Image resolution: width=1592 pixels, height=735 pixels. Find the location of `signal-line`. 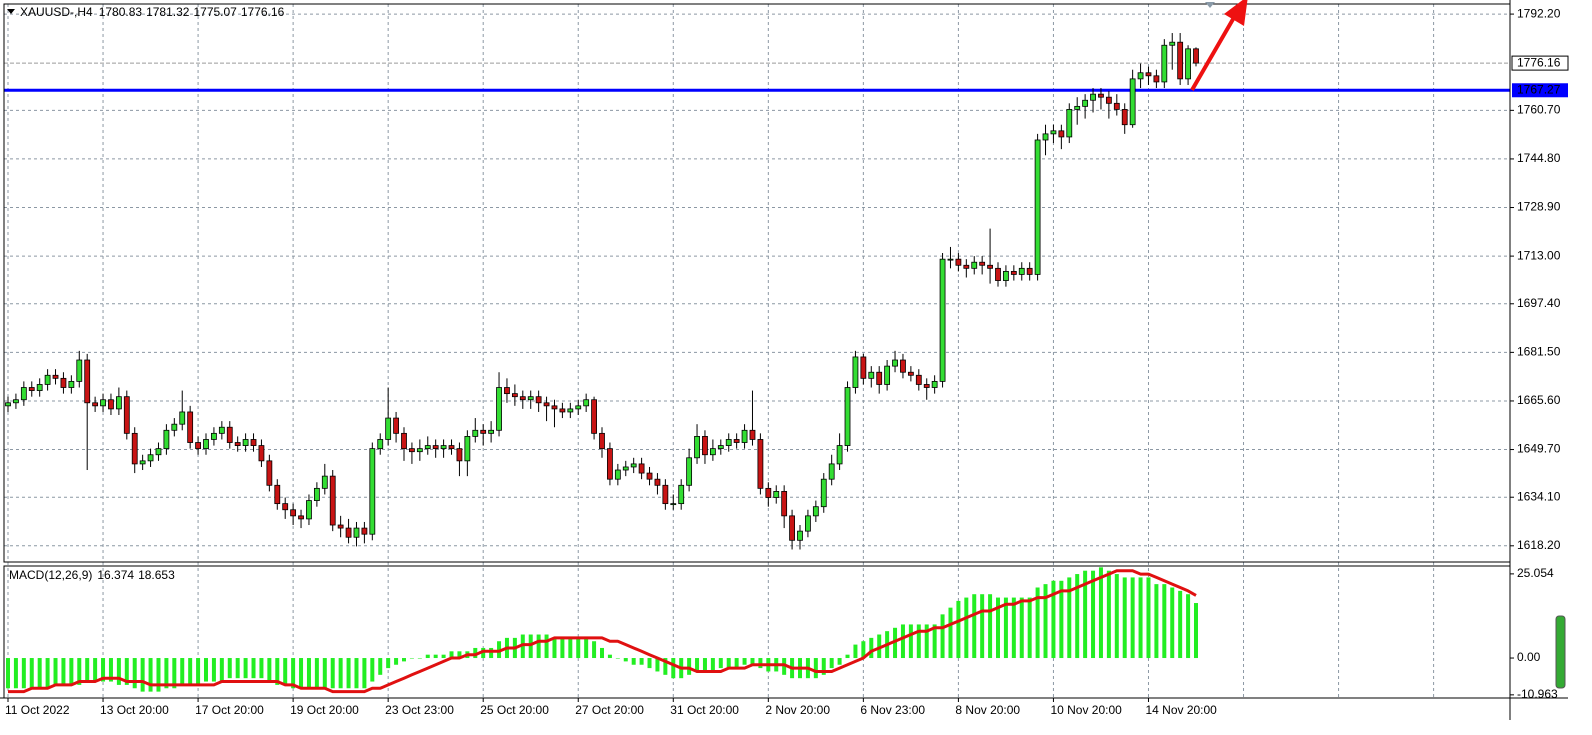

signal-line is located at coordinates (602, 631).